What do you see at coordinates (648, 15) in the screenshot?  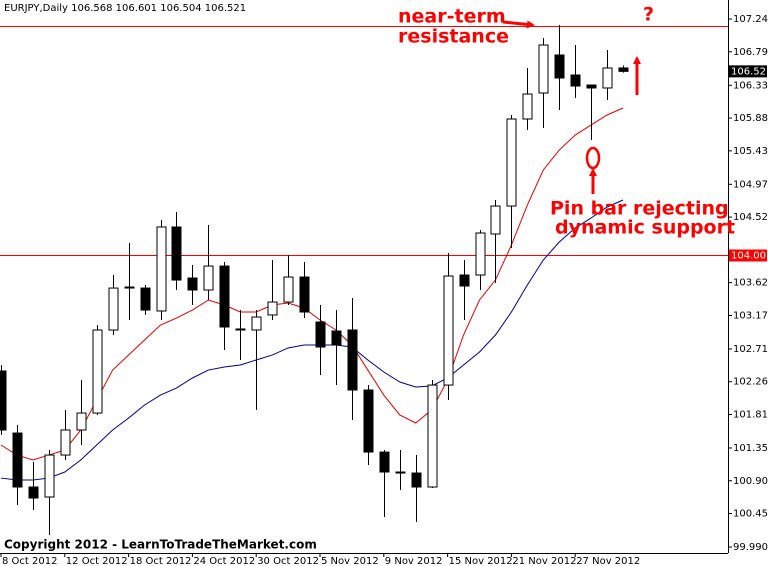 I see `annotation: ?` at bounding box center [648, 15].